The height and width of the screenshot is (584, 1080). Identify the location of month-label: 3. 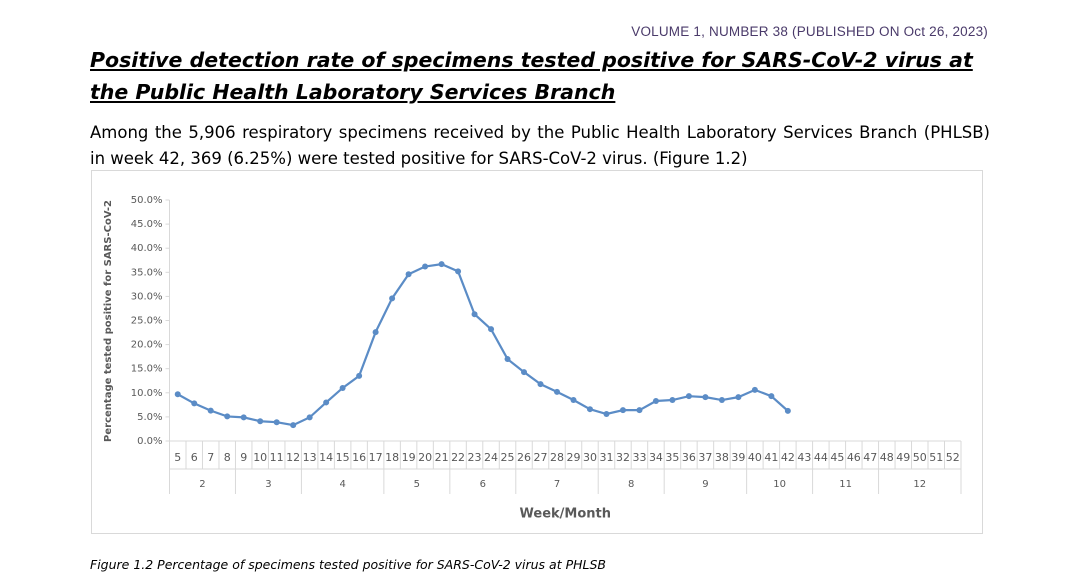
(268, 484).